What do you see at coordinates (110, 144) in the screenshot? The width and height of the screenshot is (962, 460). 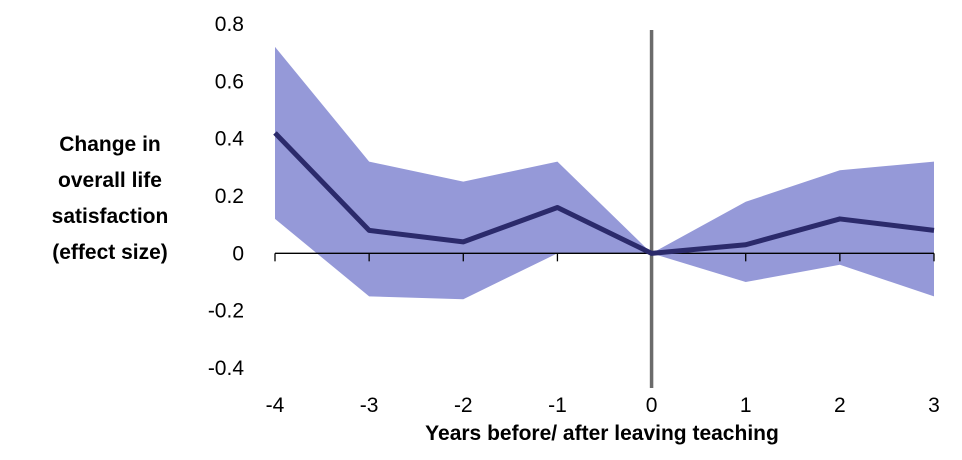 I see `y-axis-label-line: Change in` at bounding box center [110, 144].